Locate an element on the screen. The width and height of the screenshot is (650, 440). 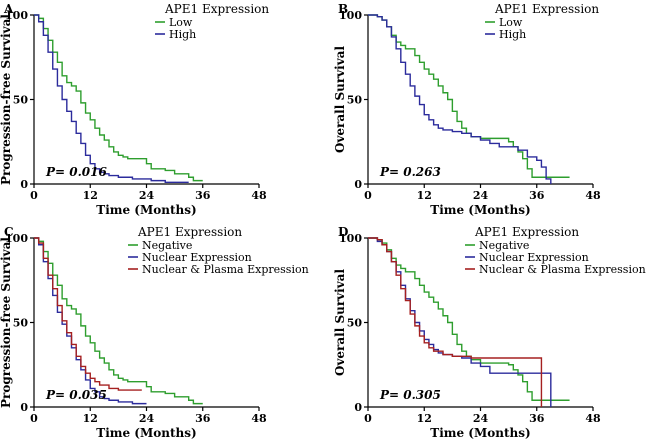
survival-curve-negative is located at coordinates (118, 321).